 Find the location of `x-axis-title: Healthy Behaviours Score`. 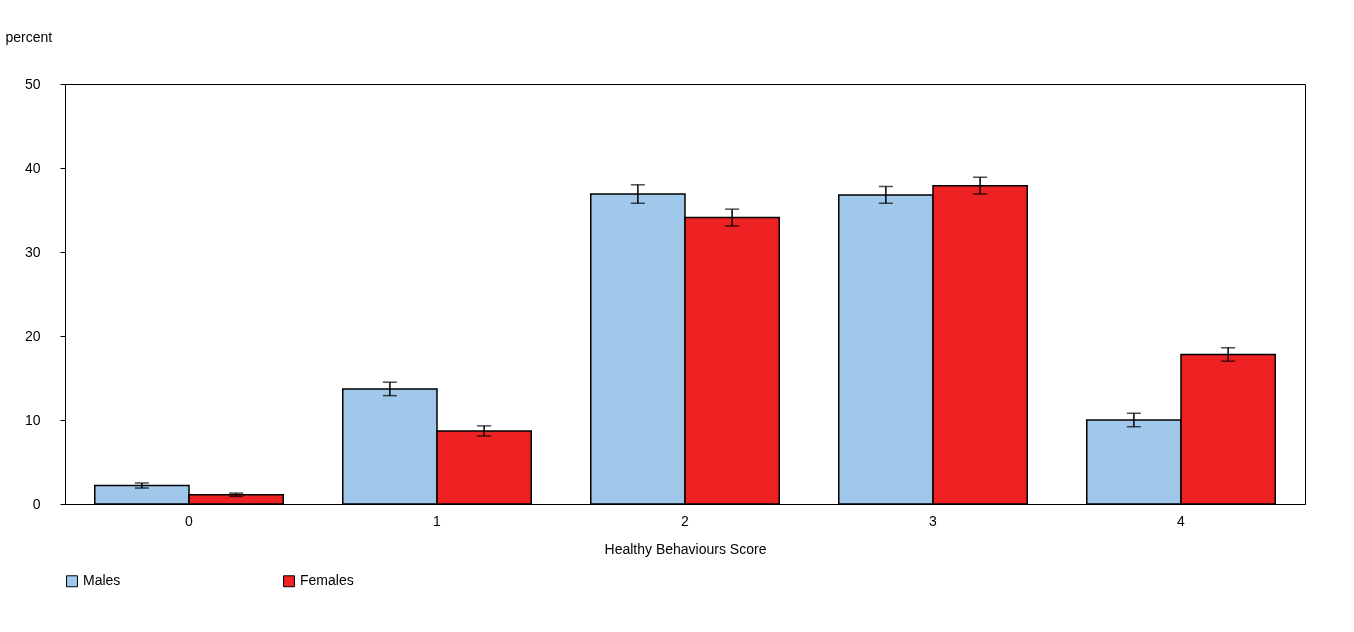

x-axis-title: Healthy Behaviours Score is located at coordinates (685, 548).